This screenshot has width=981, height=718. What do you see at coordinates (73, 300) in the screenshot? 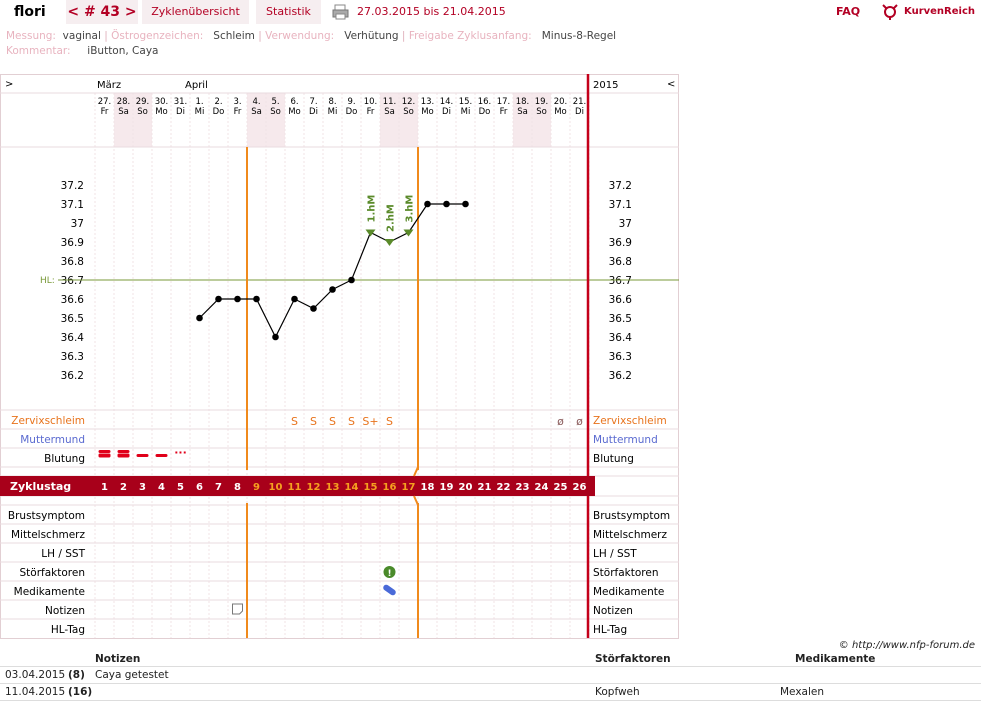
I see `y-tick-left: 36.6` at bounding box center [73, 300].